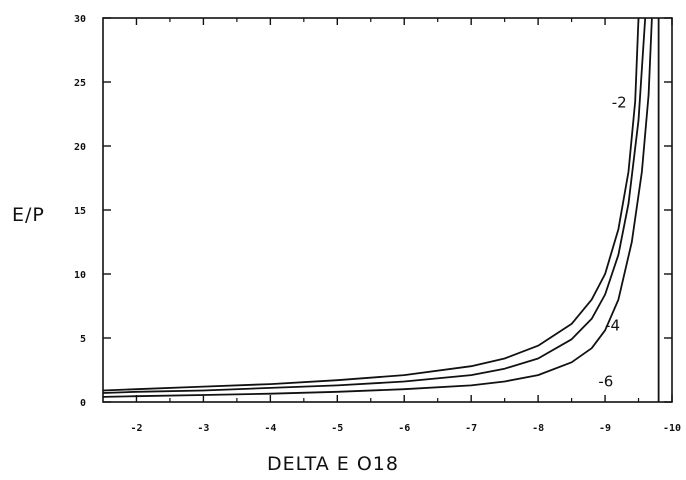 This screenshot has width=686, height=480. I want to click on curve-label: -4, so click(612, 325).